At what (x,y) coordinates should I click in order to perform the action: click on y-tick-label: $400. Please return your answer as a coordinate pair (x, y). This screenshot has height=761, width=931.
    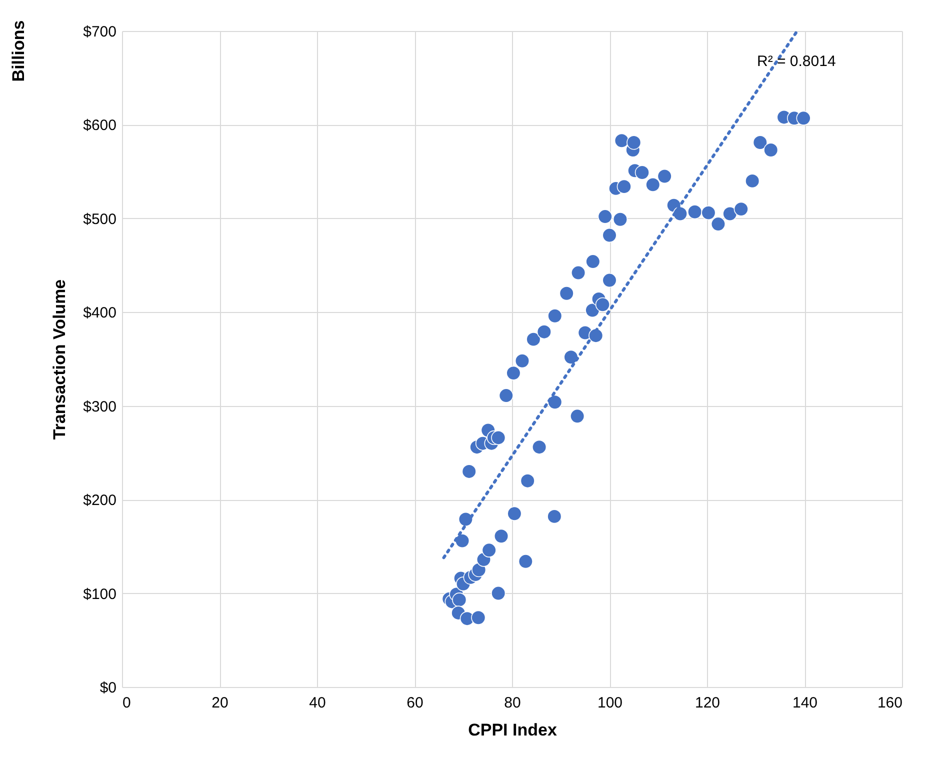
    Looking at the image, I should click on (99, 313).